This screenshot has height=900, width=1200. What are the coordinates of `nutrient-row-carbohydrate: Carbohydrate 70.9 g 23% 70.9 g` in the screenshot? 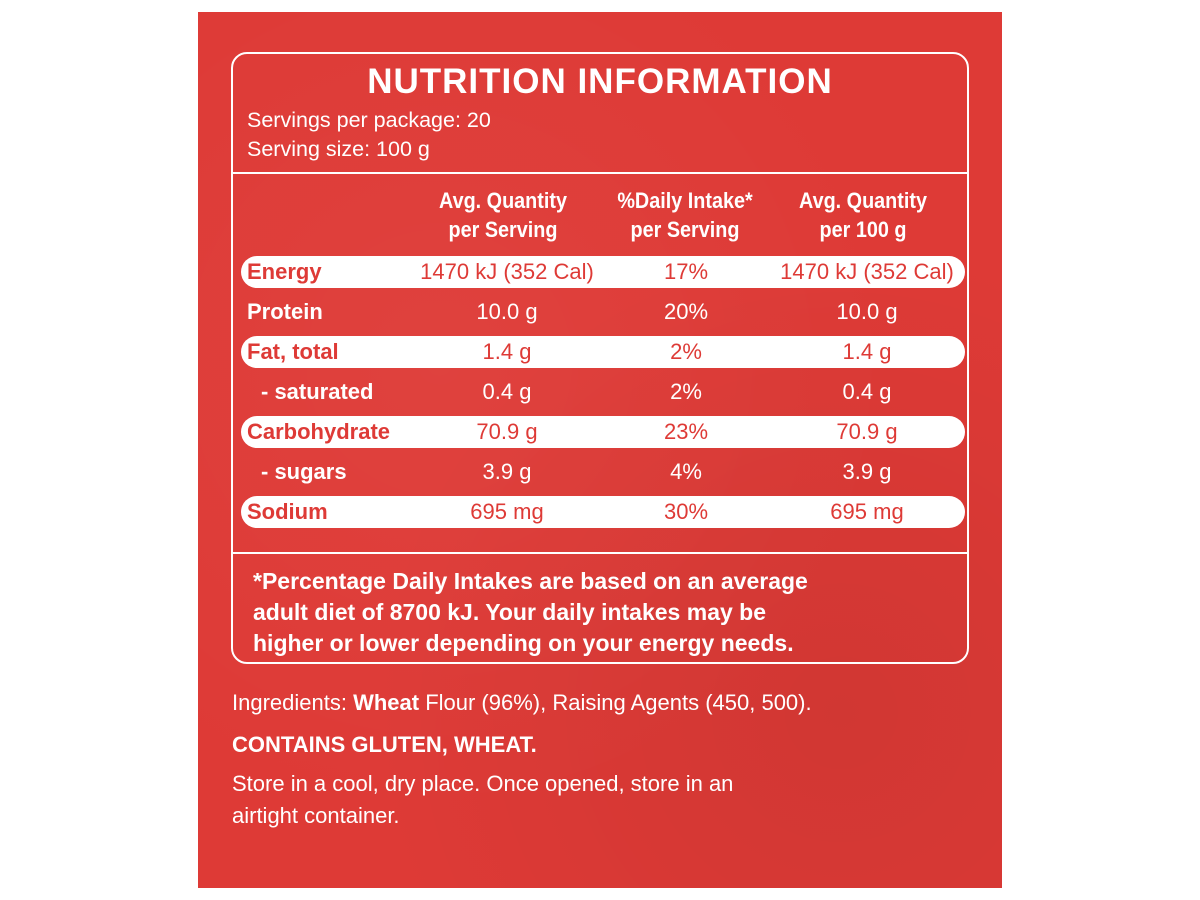 It's located at (603, 432).